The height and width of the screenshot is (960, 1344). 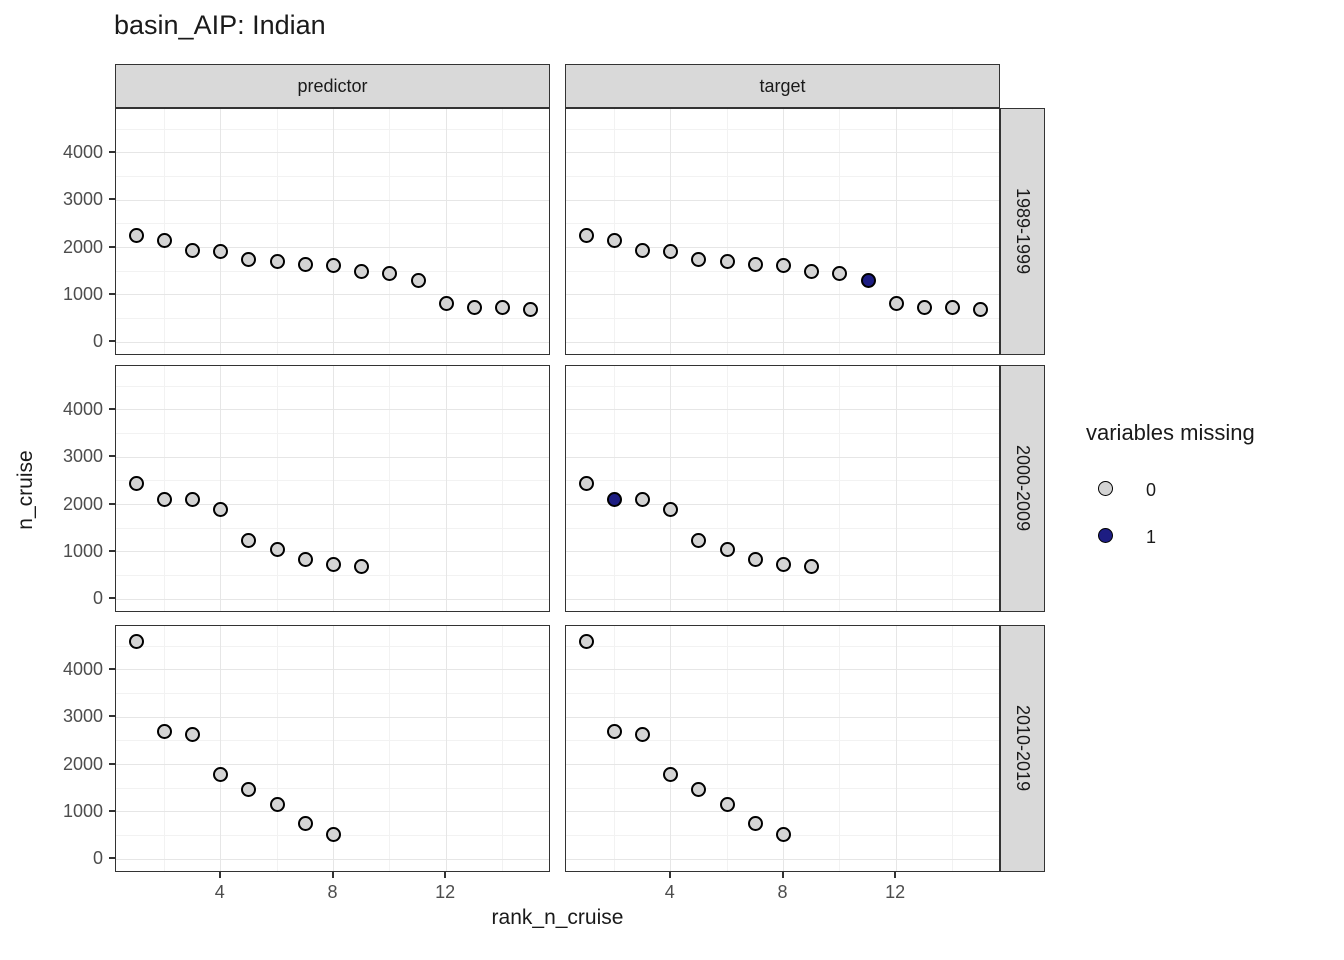 I want to click on plot-title: basin_AIP: Indian, so click(x=220, y=25).